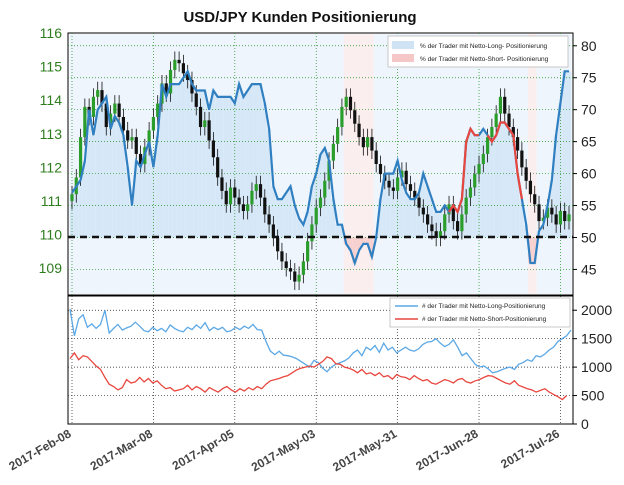 The image size is (624, 485). I want to click on bottom-tick-label: 0, so click(585, 424).